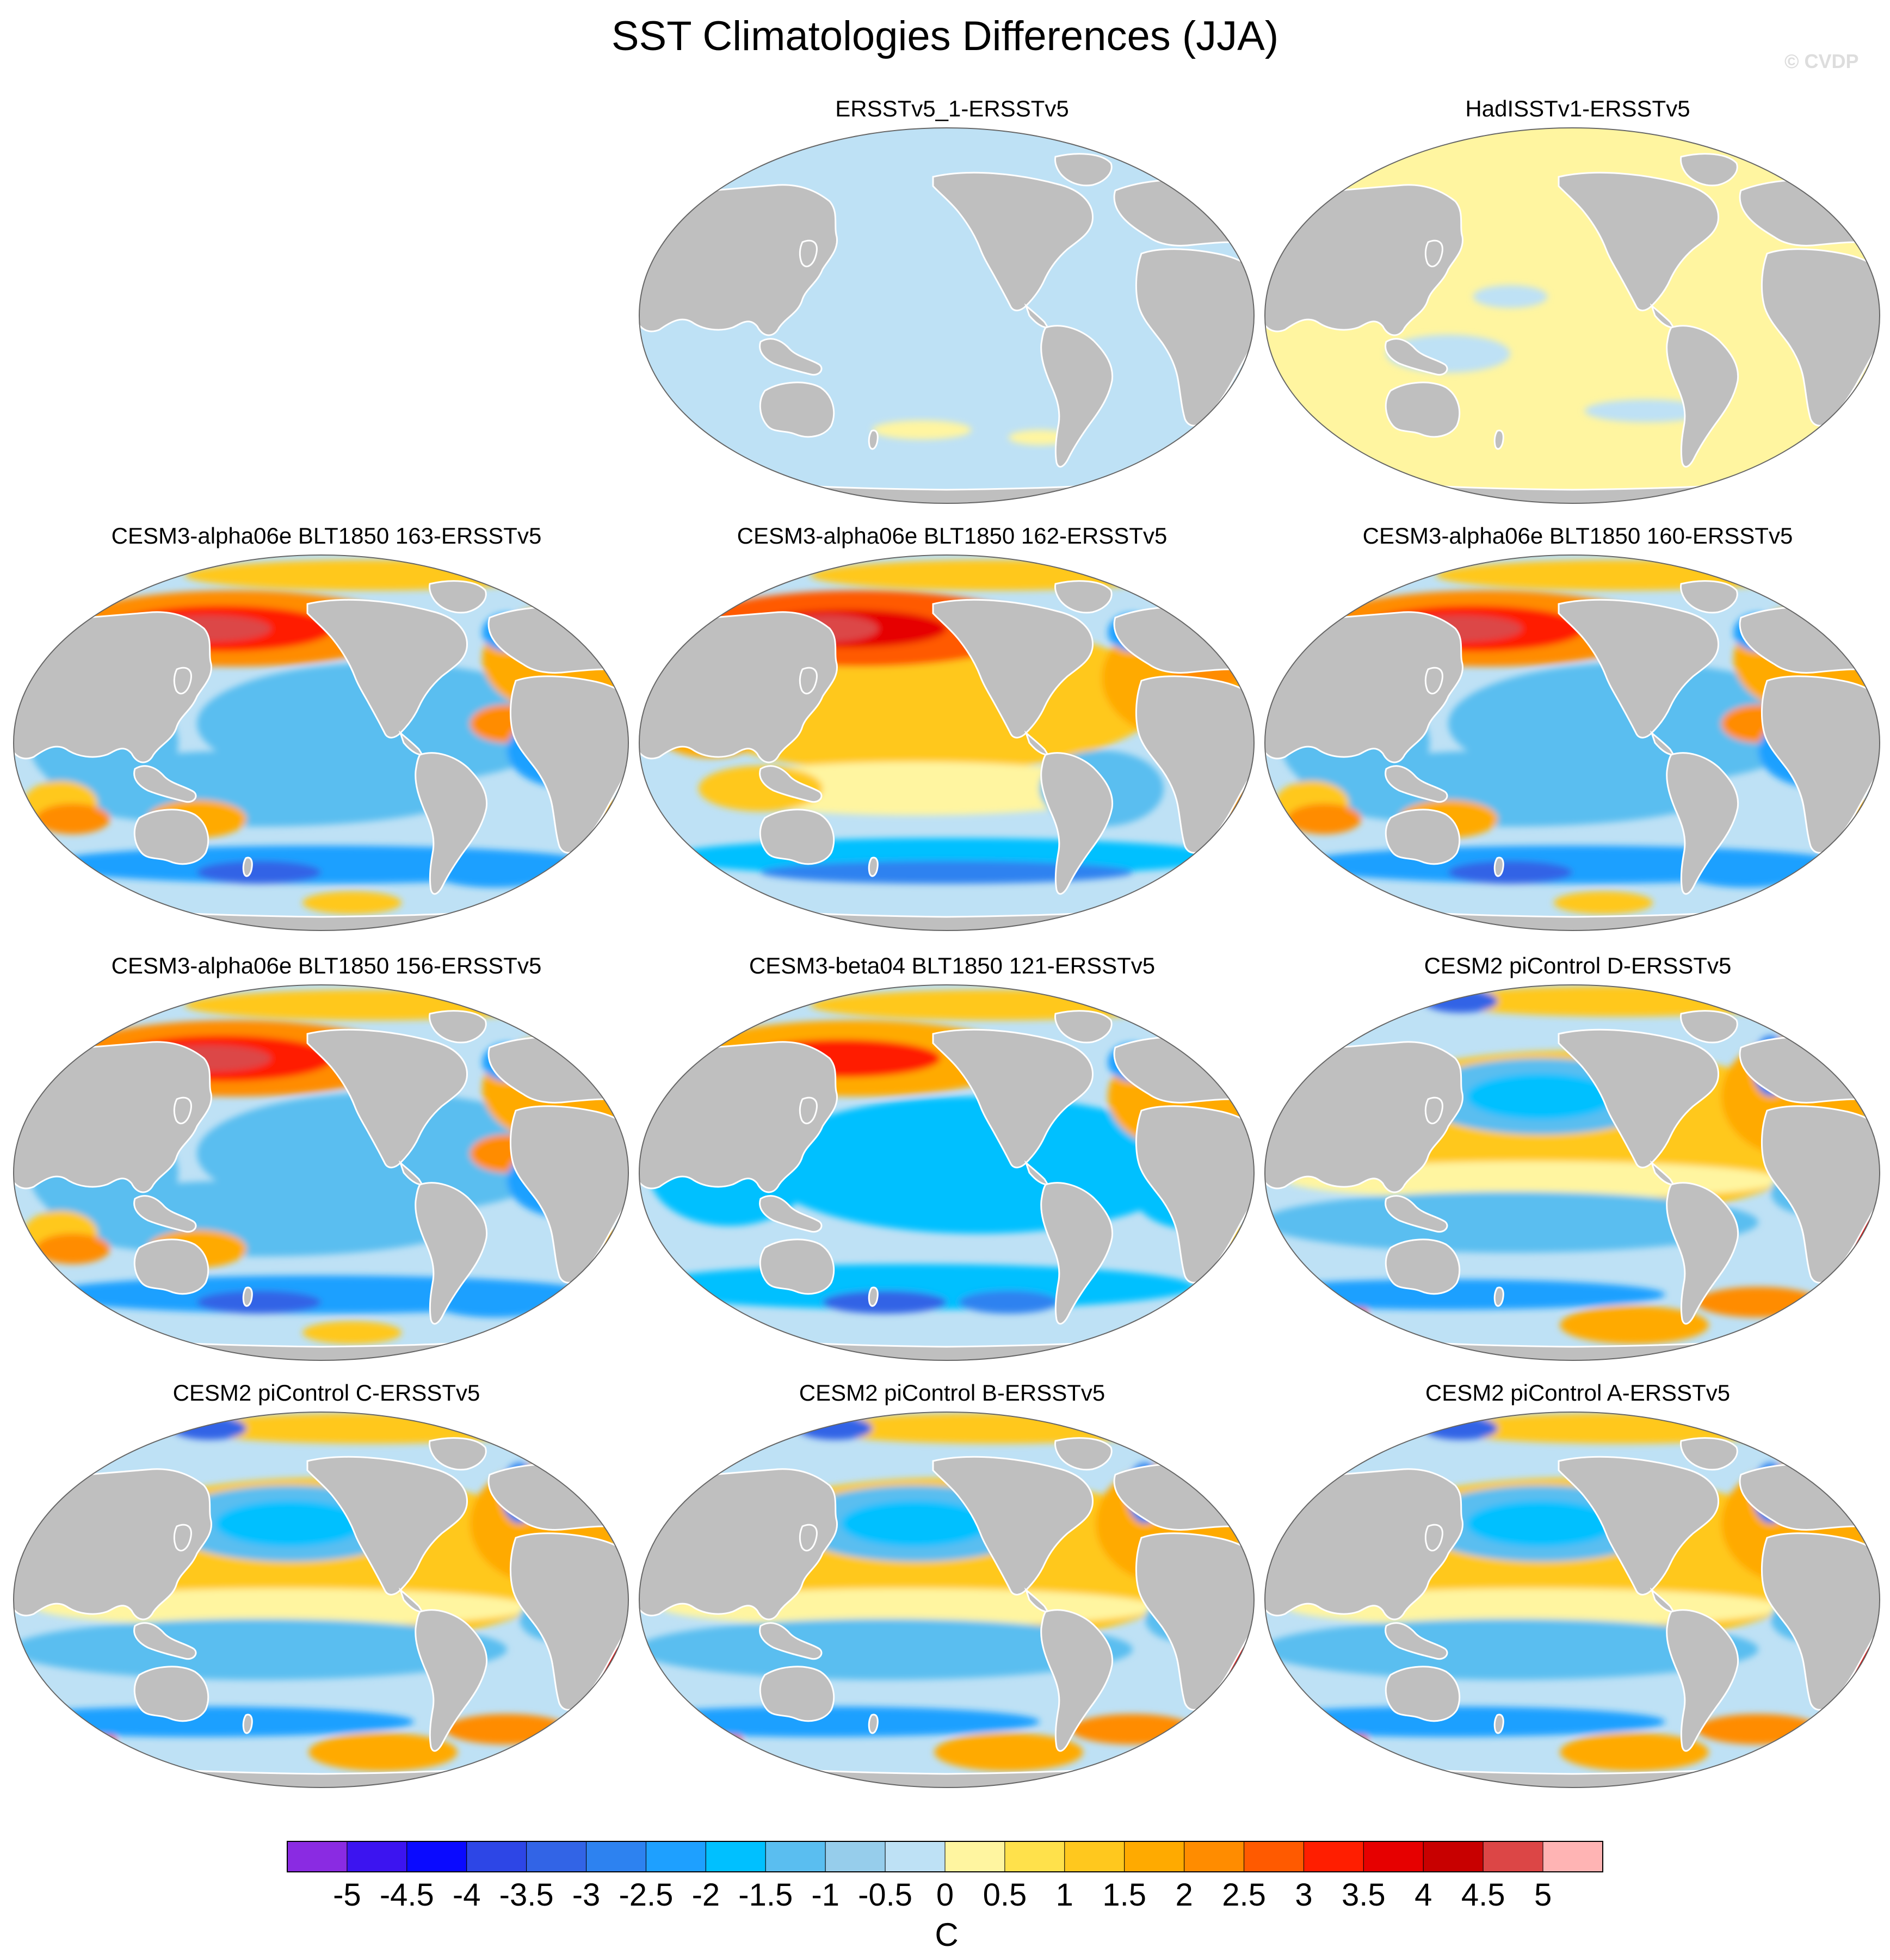 This screenshot has width=1890, height=1960. I want to click on colorbar-tick-label: 1, so click(1064, 1895).